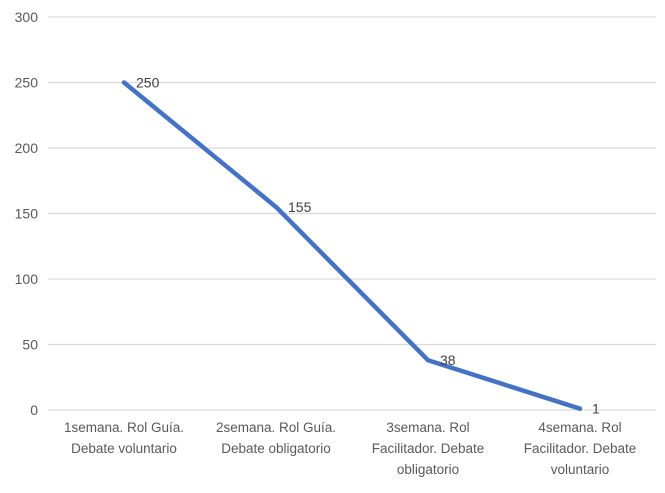 The image size is (665, 493). What do you see at coordinates (124, 438) in the screenshot?
I see `x-axis-category-label: 1semana. Rol Guía. Debate voluntario` at bounding box center [124, 438].